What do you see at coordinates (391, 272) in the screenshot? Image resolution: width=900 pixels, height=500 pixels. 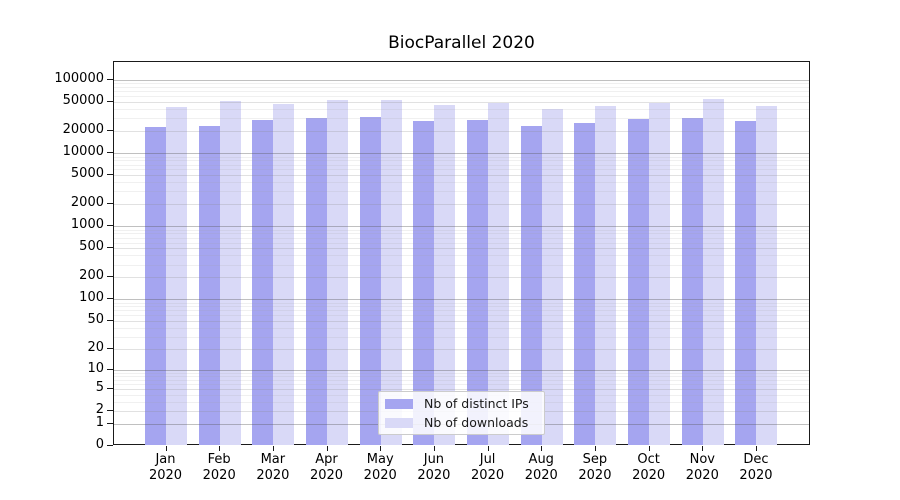 I see `bar-downloads-may` at bounding box center [391, 272].